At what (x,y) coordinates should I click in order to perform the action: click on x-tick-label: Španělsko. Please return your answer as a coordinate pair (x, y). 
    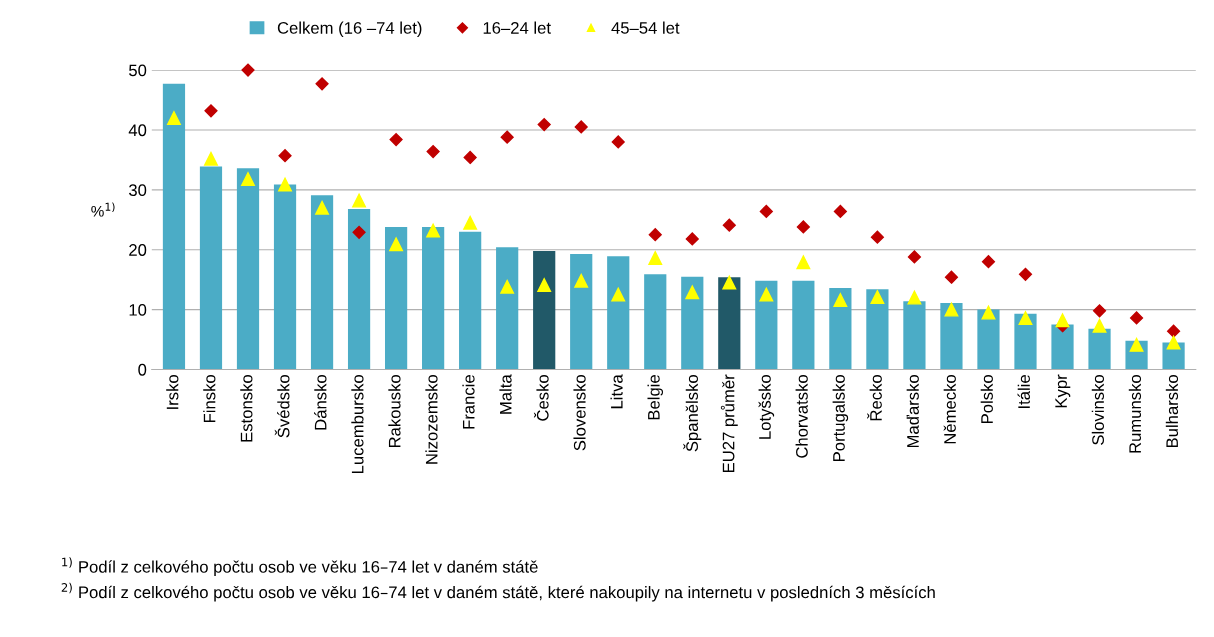
    Looking at the image, I should click on (692, 413).